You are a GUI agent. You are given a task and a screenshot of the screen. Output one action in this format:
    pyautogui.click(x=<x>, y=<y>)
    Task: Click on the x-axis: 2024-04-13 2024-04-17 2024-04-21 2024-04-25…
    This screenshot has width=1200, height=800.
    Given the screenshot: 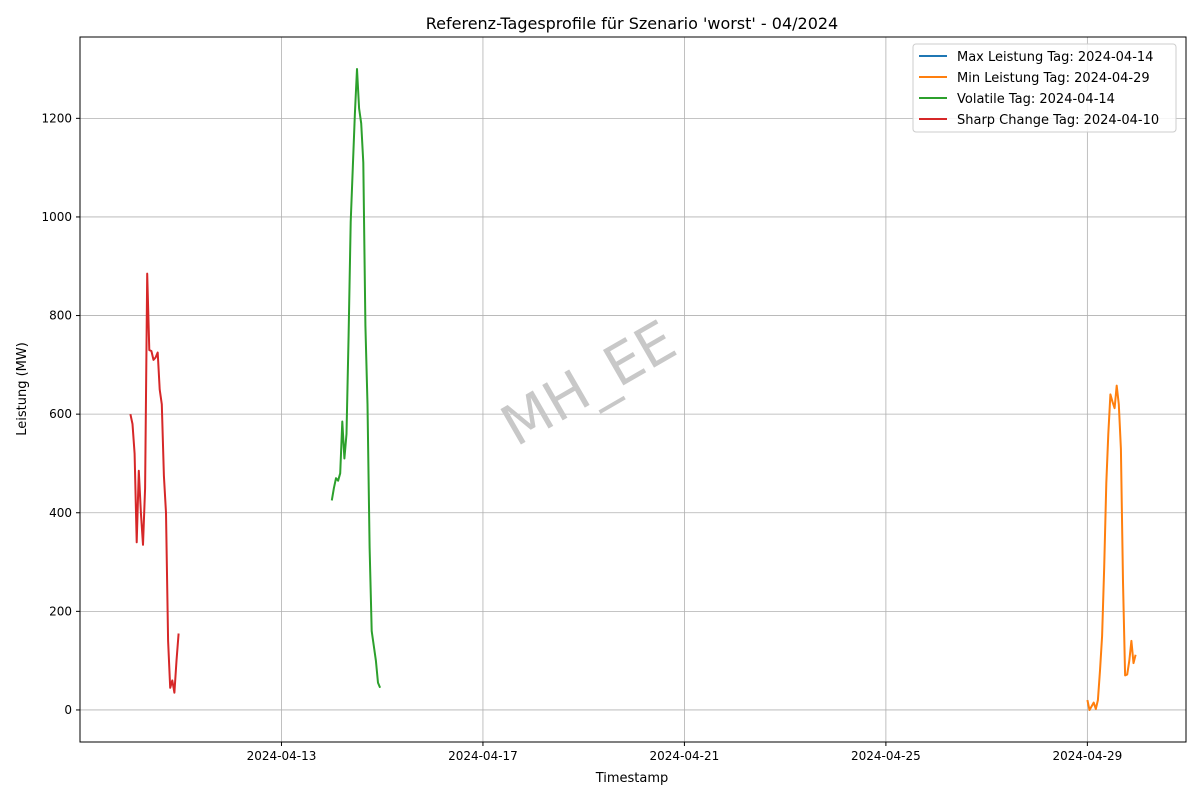 What is the action you would take?
    pyautogui.click(x=684, y=752)
    